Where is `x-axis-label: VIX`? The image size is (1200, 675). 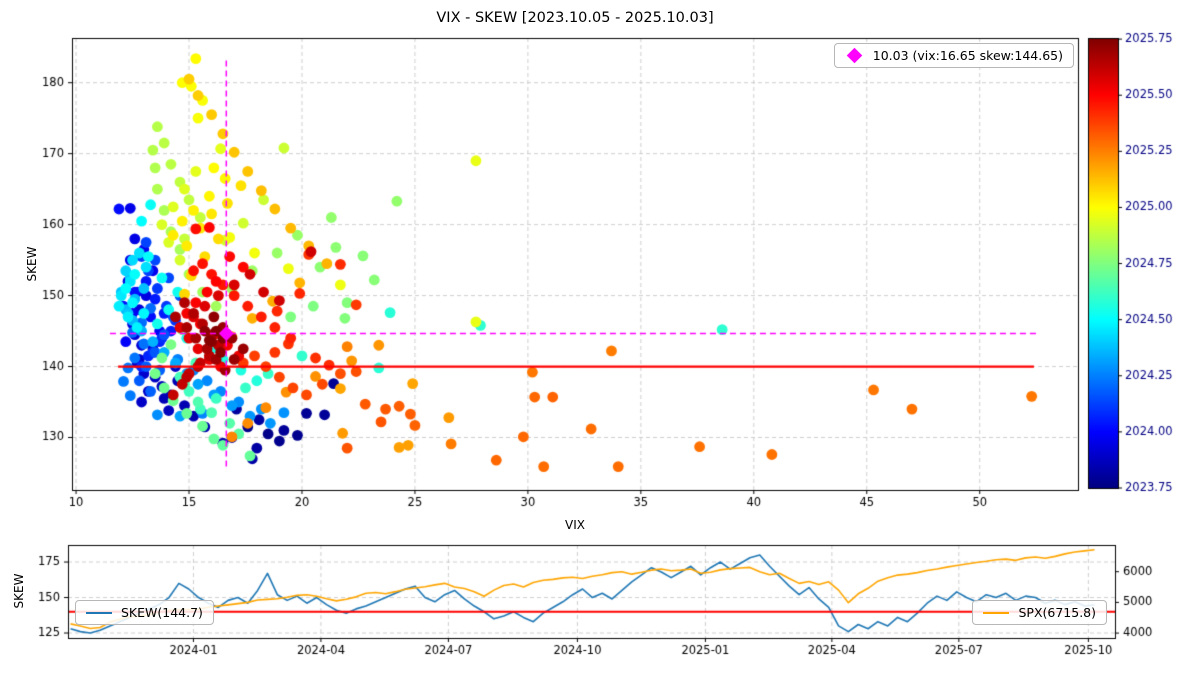 x-axis-label: VIX is located at coordinates (575, 525).